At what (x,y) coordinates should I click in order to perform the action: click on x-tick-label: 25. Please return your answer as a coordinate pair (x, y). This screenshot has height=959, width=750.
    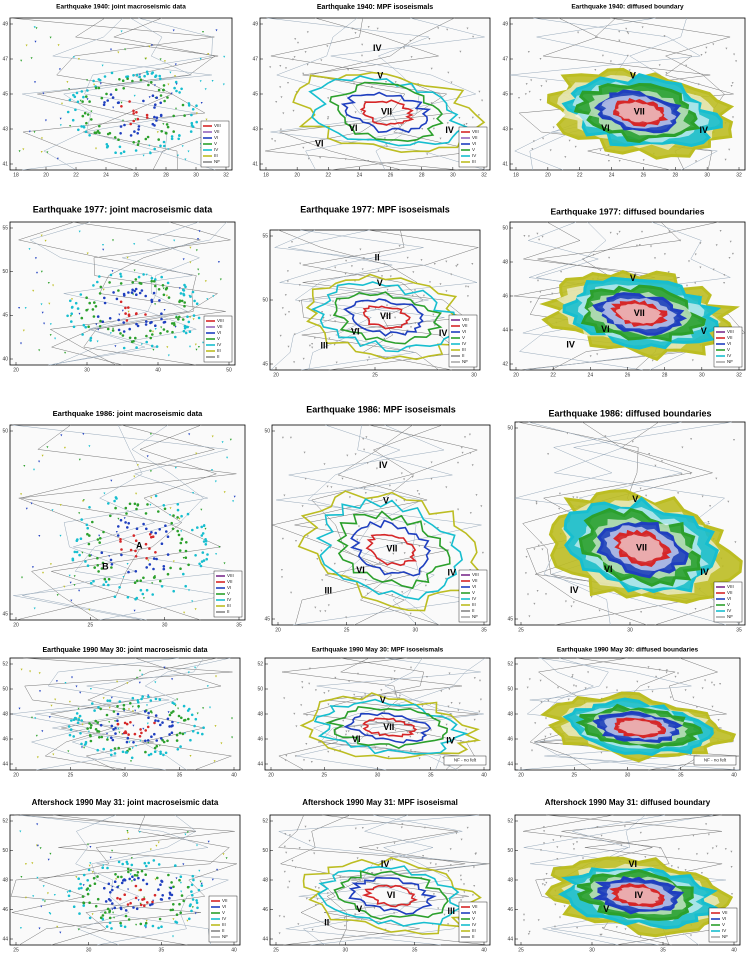
    Looking at the image, I should click on (521, 950).